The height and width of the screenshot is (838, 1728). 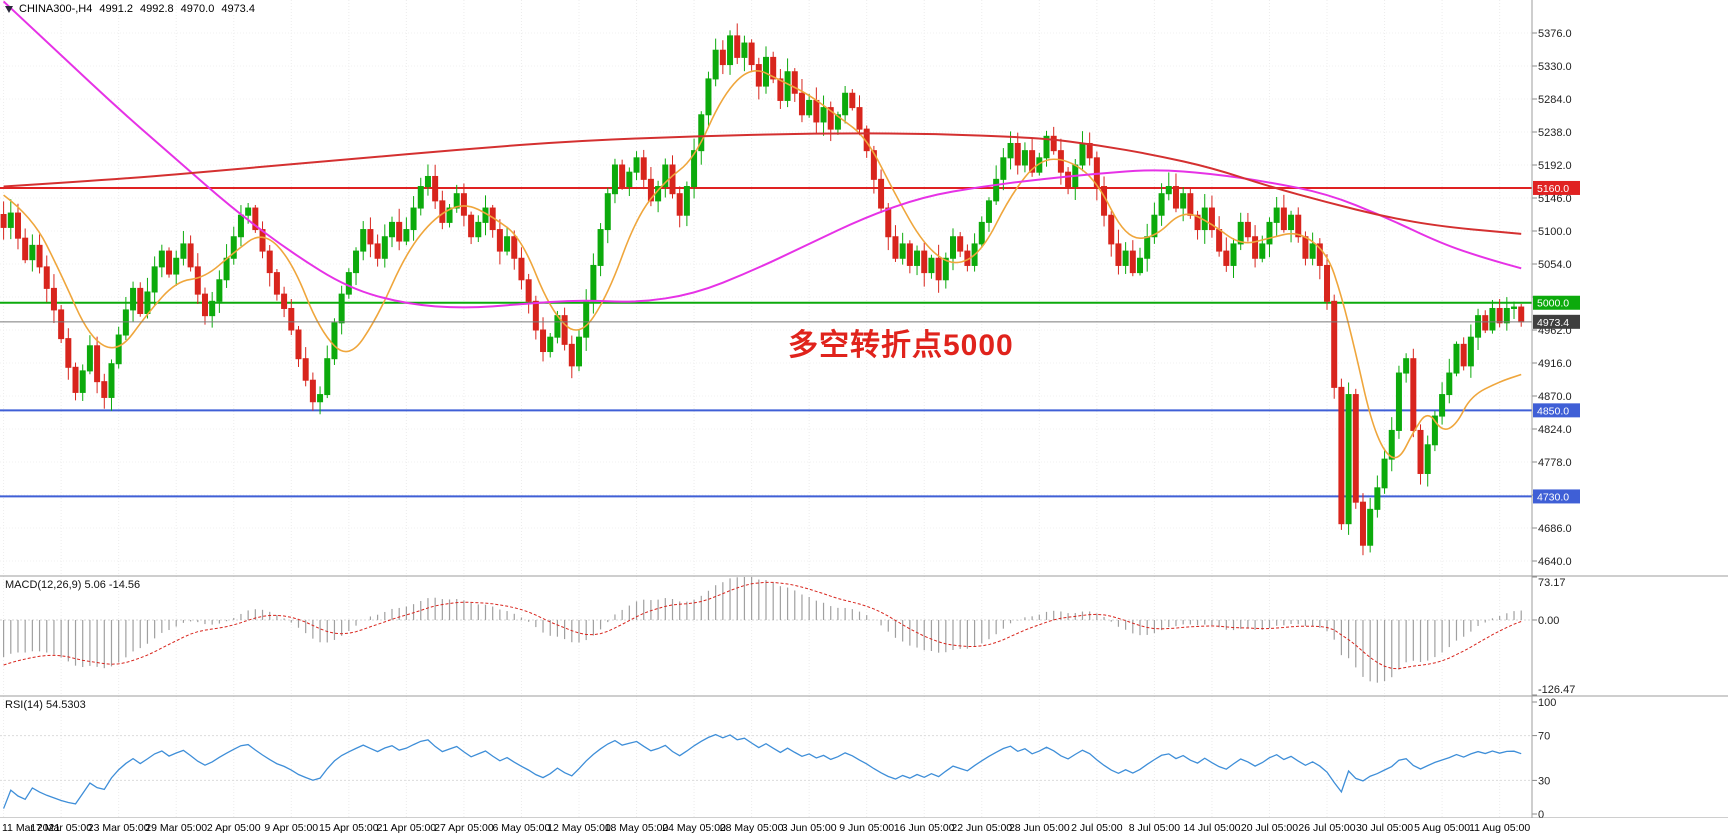 What do you see at coordinates (349, 828) in the screenshot?
I see `time-axis-label: 15 Apr 05:00` at bounding box center [349, 828].